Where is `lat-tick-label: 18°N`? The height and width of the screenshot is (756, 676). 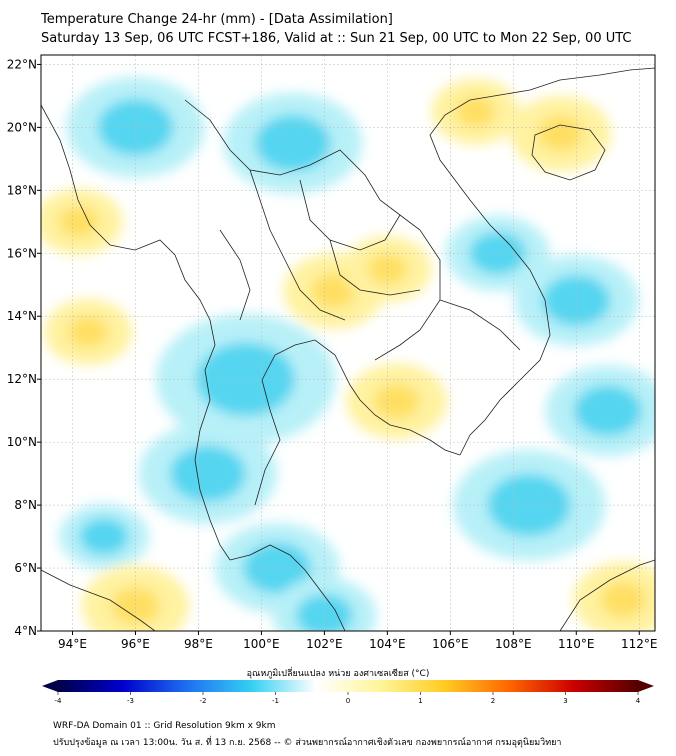 lat-tick-label: 18°N is located at coordinates (22, 190).